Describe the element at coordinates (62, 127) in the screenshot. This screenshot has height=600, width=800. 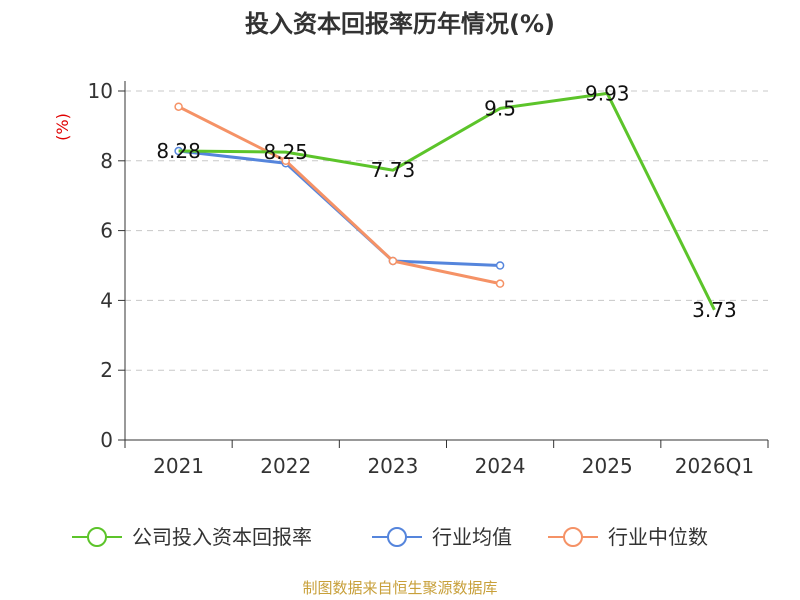
I see `y-axis-unit: (%)` at that location.